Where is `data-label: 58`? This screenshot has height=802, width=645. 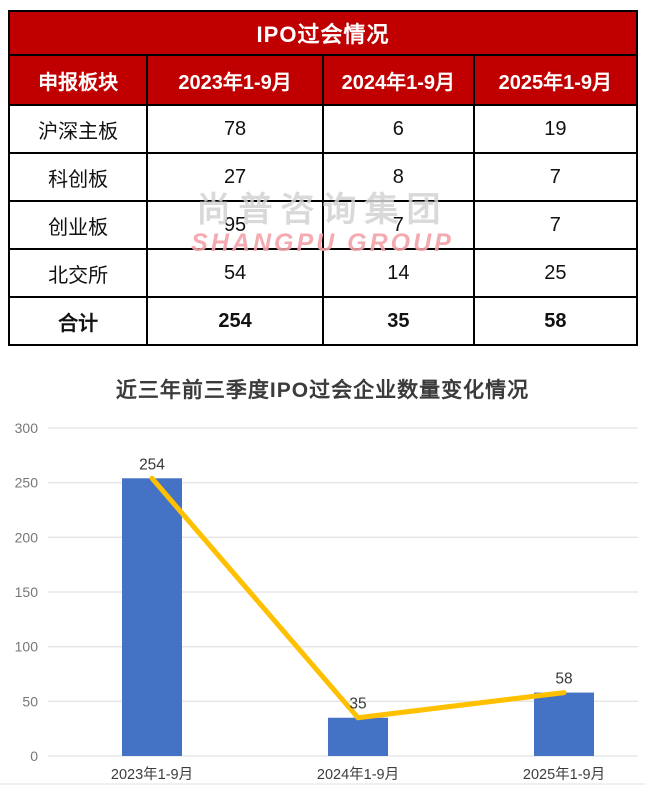
data-label: 58 is located at coordinates (563, 679).